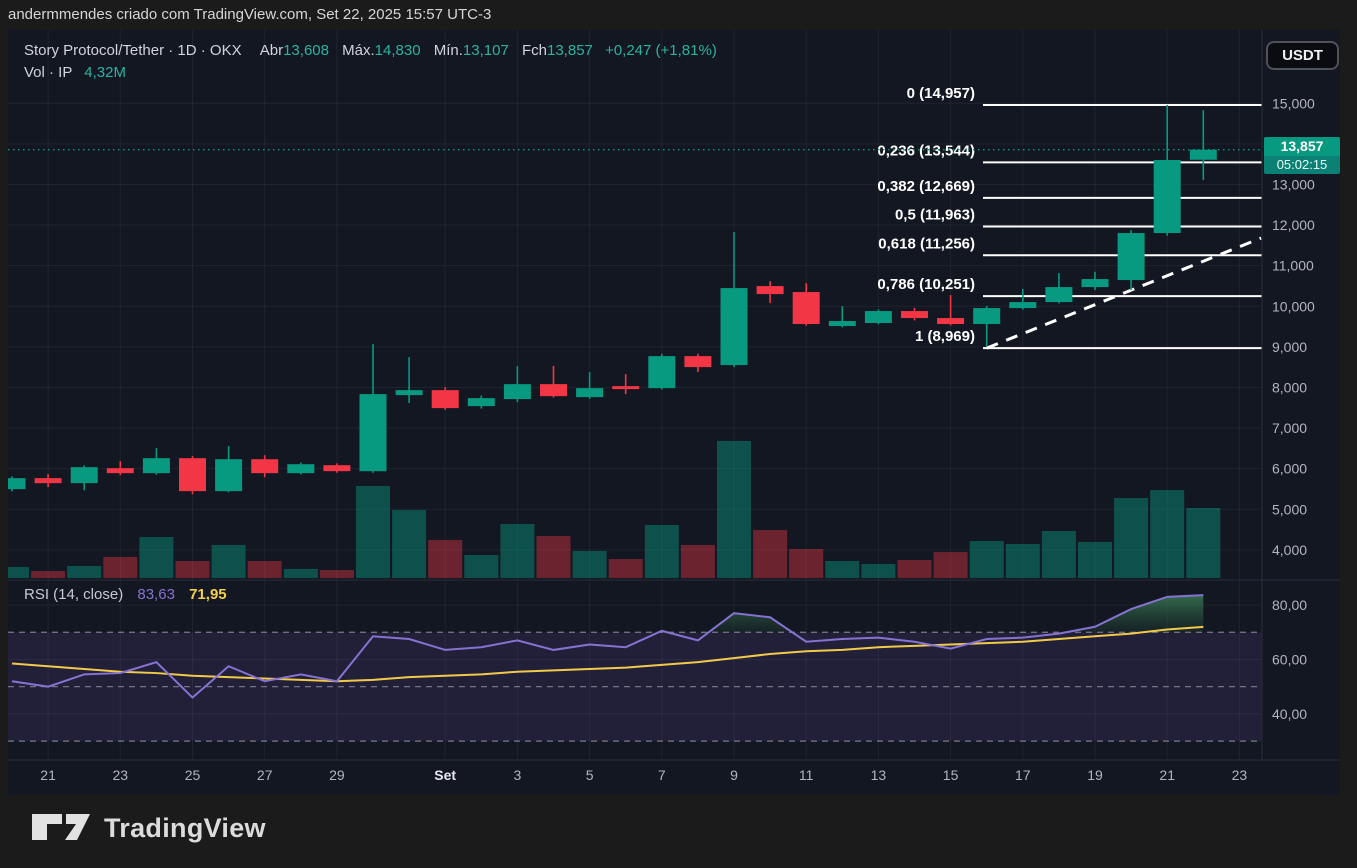 The height and width of the screenshot is (868, 1357). Describe the element at coordinates (1293, 306) in the screenshot. I see `price-axis-label: 10,000` at that location.